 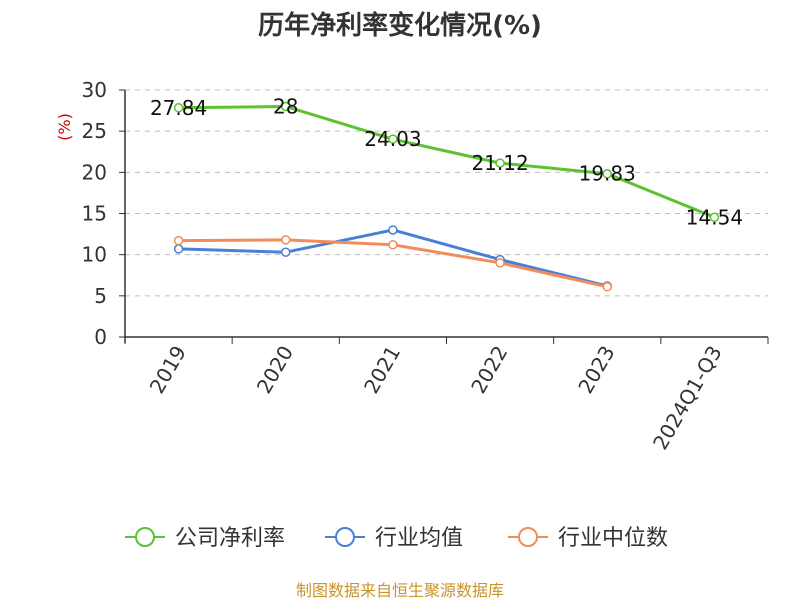 I want to click on x-tick-label: 2023, so click(x=596, y=370).